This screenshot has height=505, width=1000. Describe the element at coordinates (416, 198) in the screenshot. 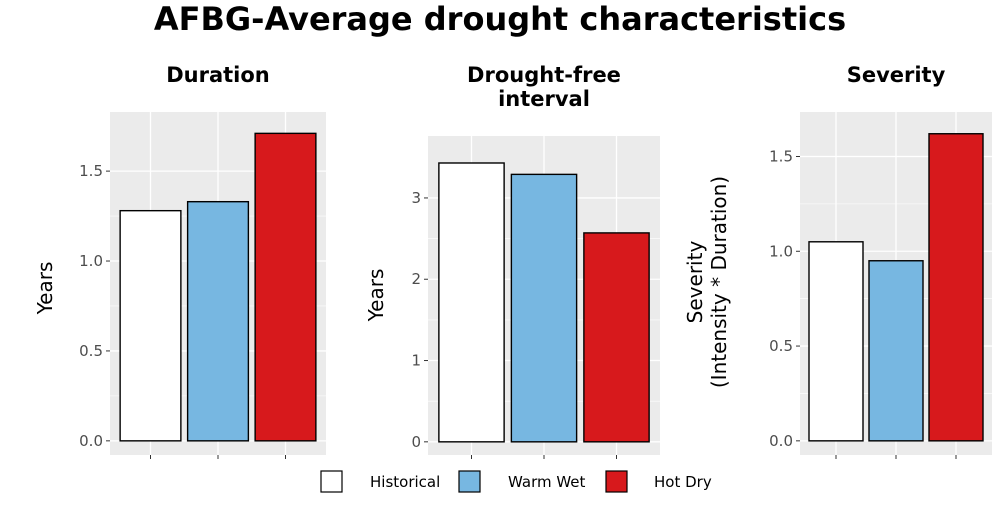

I see `y-tick-label: 3` at that location.